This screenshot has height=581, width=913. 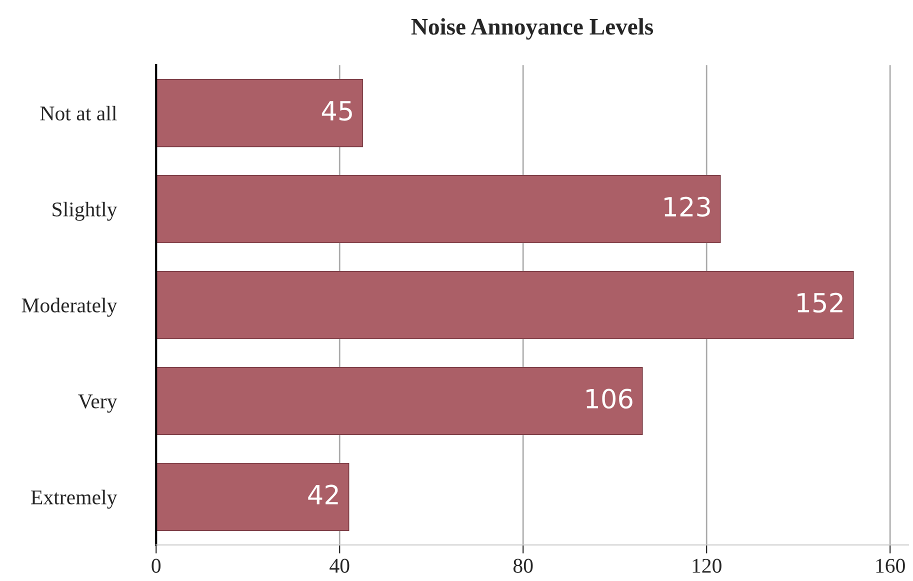 What do you see at coordinates (78, 113) in the screenshot?
I see `y-tick-label: Not at all` at bounding box center [78, 113].